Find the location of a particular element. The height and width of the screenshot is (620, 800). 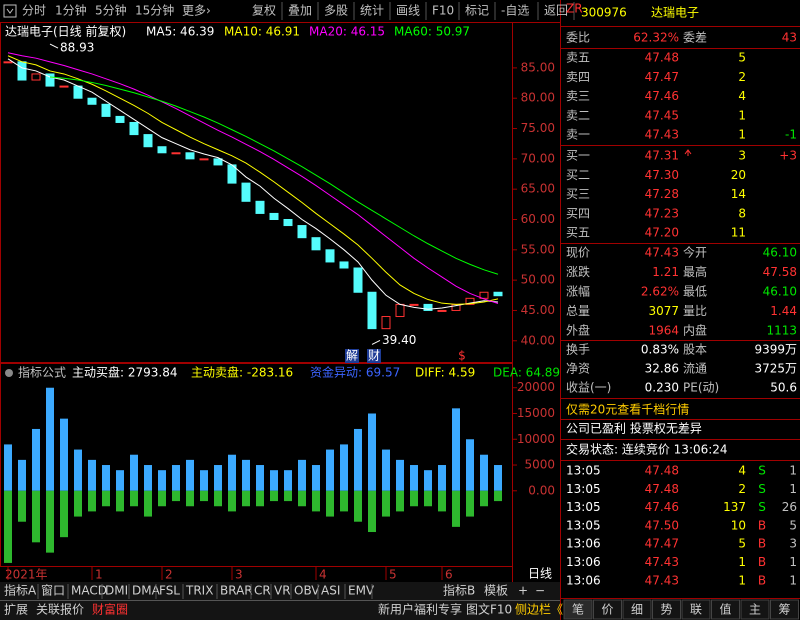

bottom-link: 新用户福利专享 is located at coordinates (420, 609).